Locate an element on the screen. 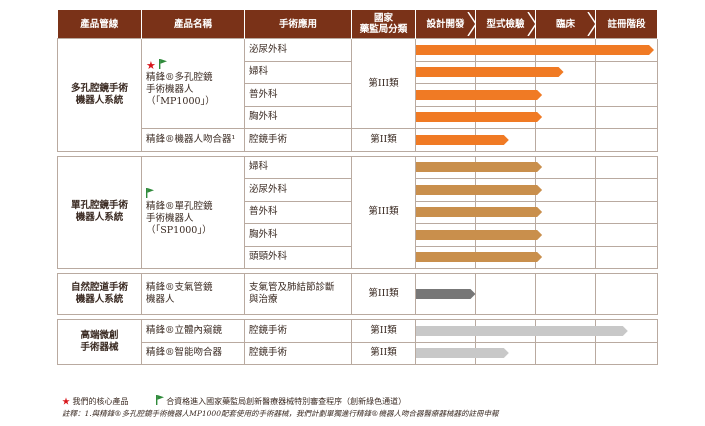 The image size is (705, 426). table-row: 高端微創 手術器械 精鋒®立體內窺鏡 腔鏡手術 第II類 is located at coordinates (357, 342).